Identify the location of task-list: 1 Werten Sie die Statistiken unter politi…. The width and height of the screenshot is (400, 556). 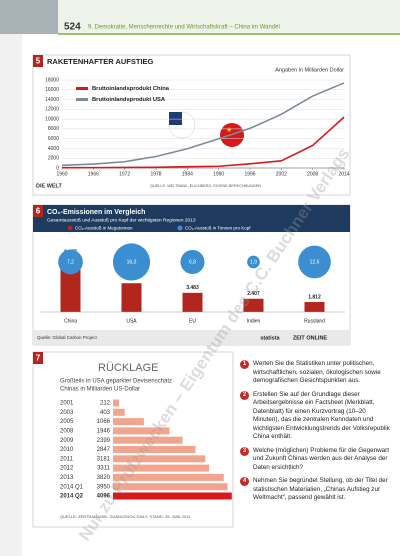
(316, 434).